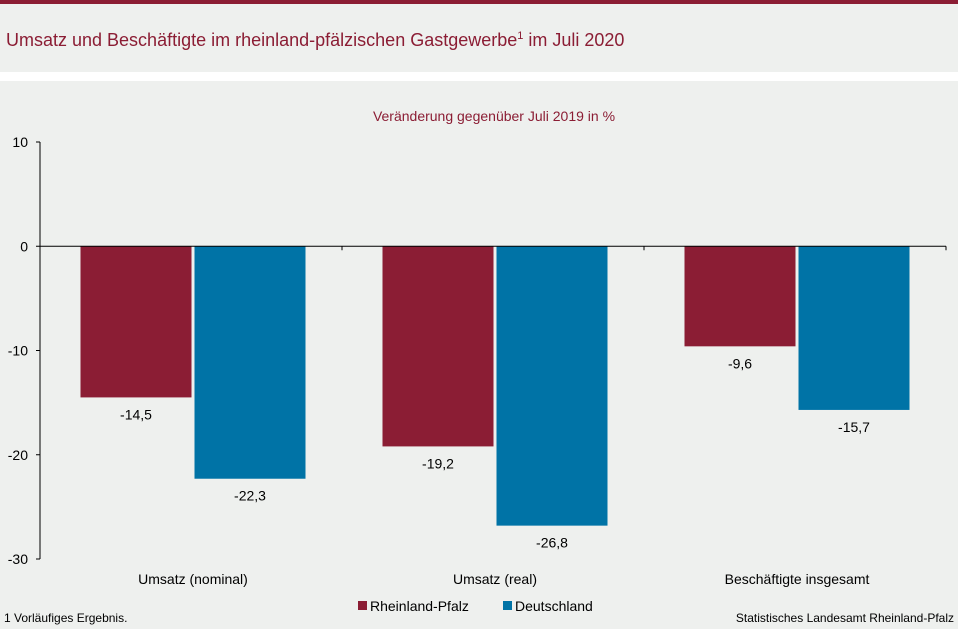  Describe the element at coordinates (193, 579) in the screenshot. I see `category-label: Umsatz (nominal)` at that location.